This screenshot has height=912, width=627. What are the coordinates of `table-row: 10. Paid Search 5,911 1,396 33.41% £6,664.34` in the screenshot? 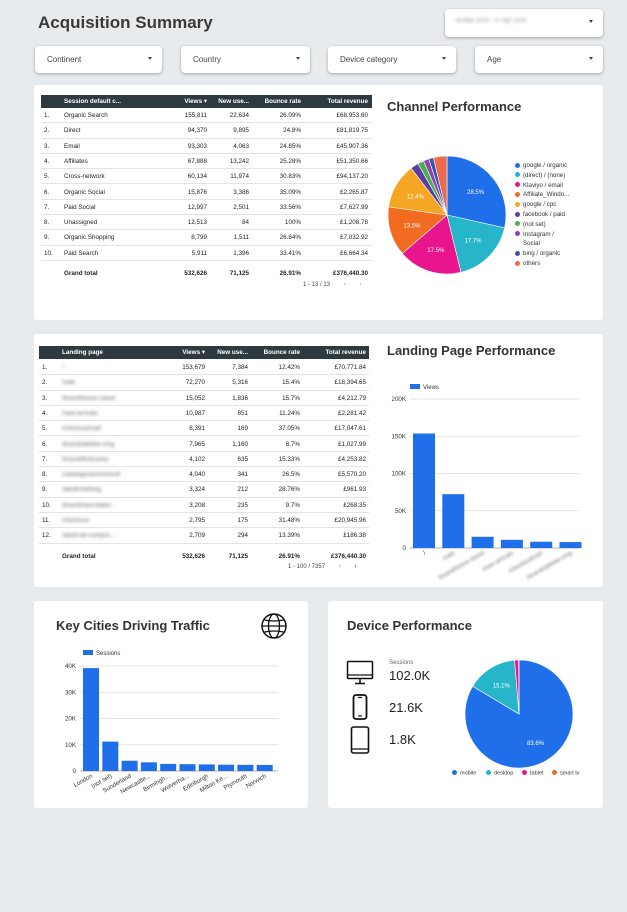 It's located at (206, 253).